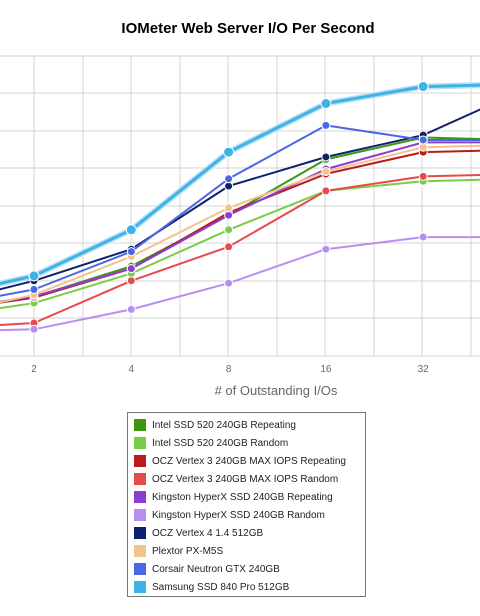  I want to click on x-tick-label: 4, so click(132, 369).